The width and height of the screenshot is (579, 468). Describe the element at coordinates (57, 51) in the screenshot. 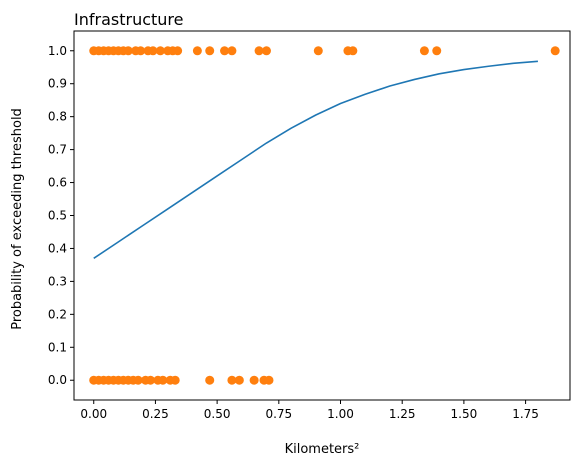

I see `y-tick-label: 1.0` at that location.